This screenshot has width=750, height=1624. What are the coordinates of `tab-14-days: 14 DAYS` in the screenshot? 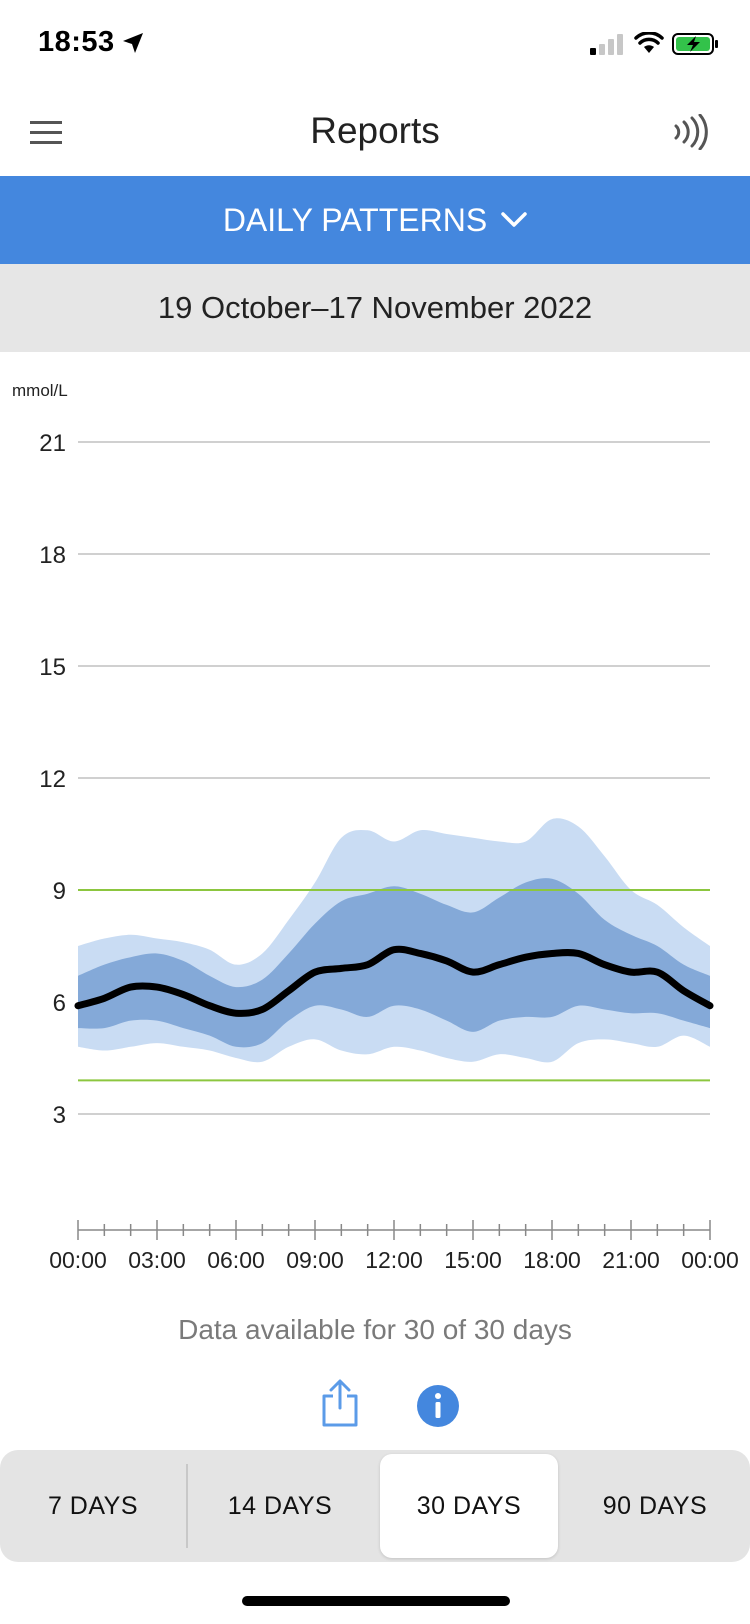 It's located at (280, 1506).